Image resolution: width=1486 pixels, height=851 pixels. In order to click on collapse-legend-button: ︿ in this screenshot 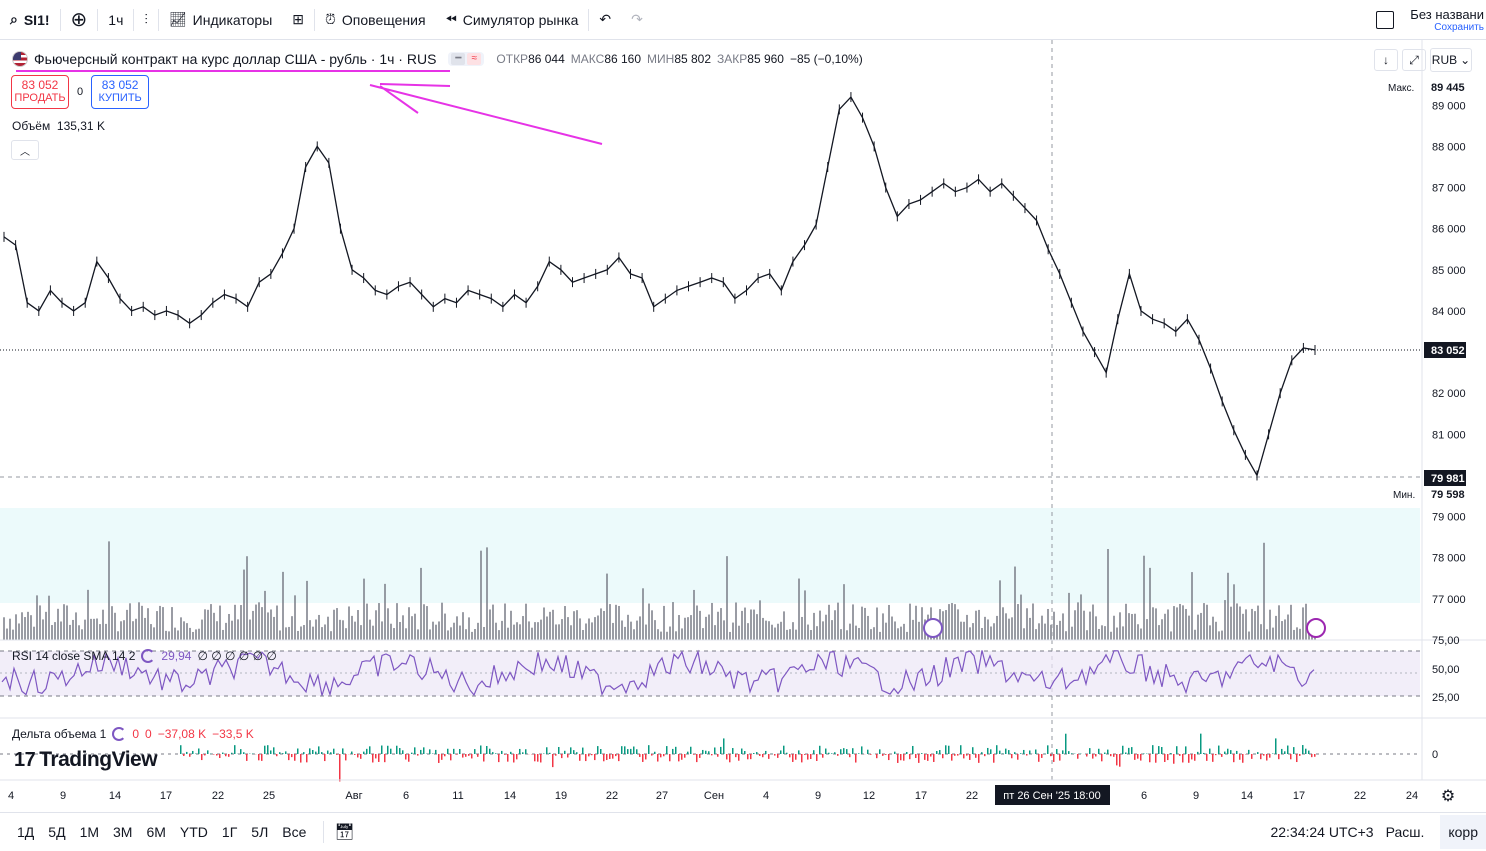, I will do `click(25, 150)`.